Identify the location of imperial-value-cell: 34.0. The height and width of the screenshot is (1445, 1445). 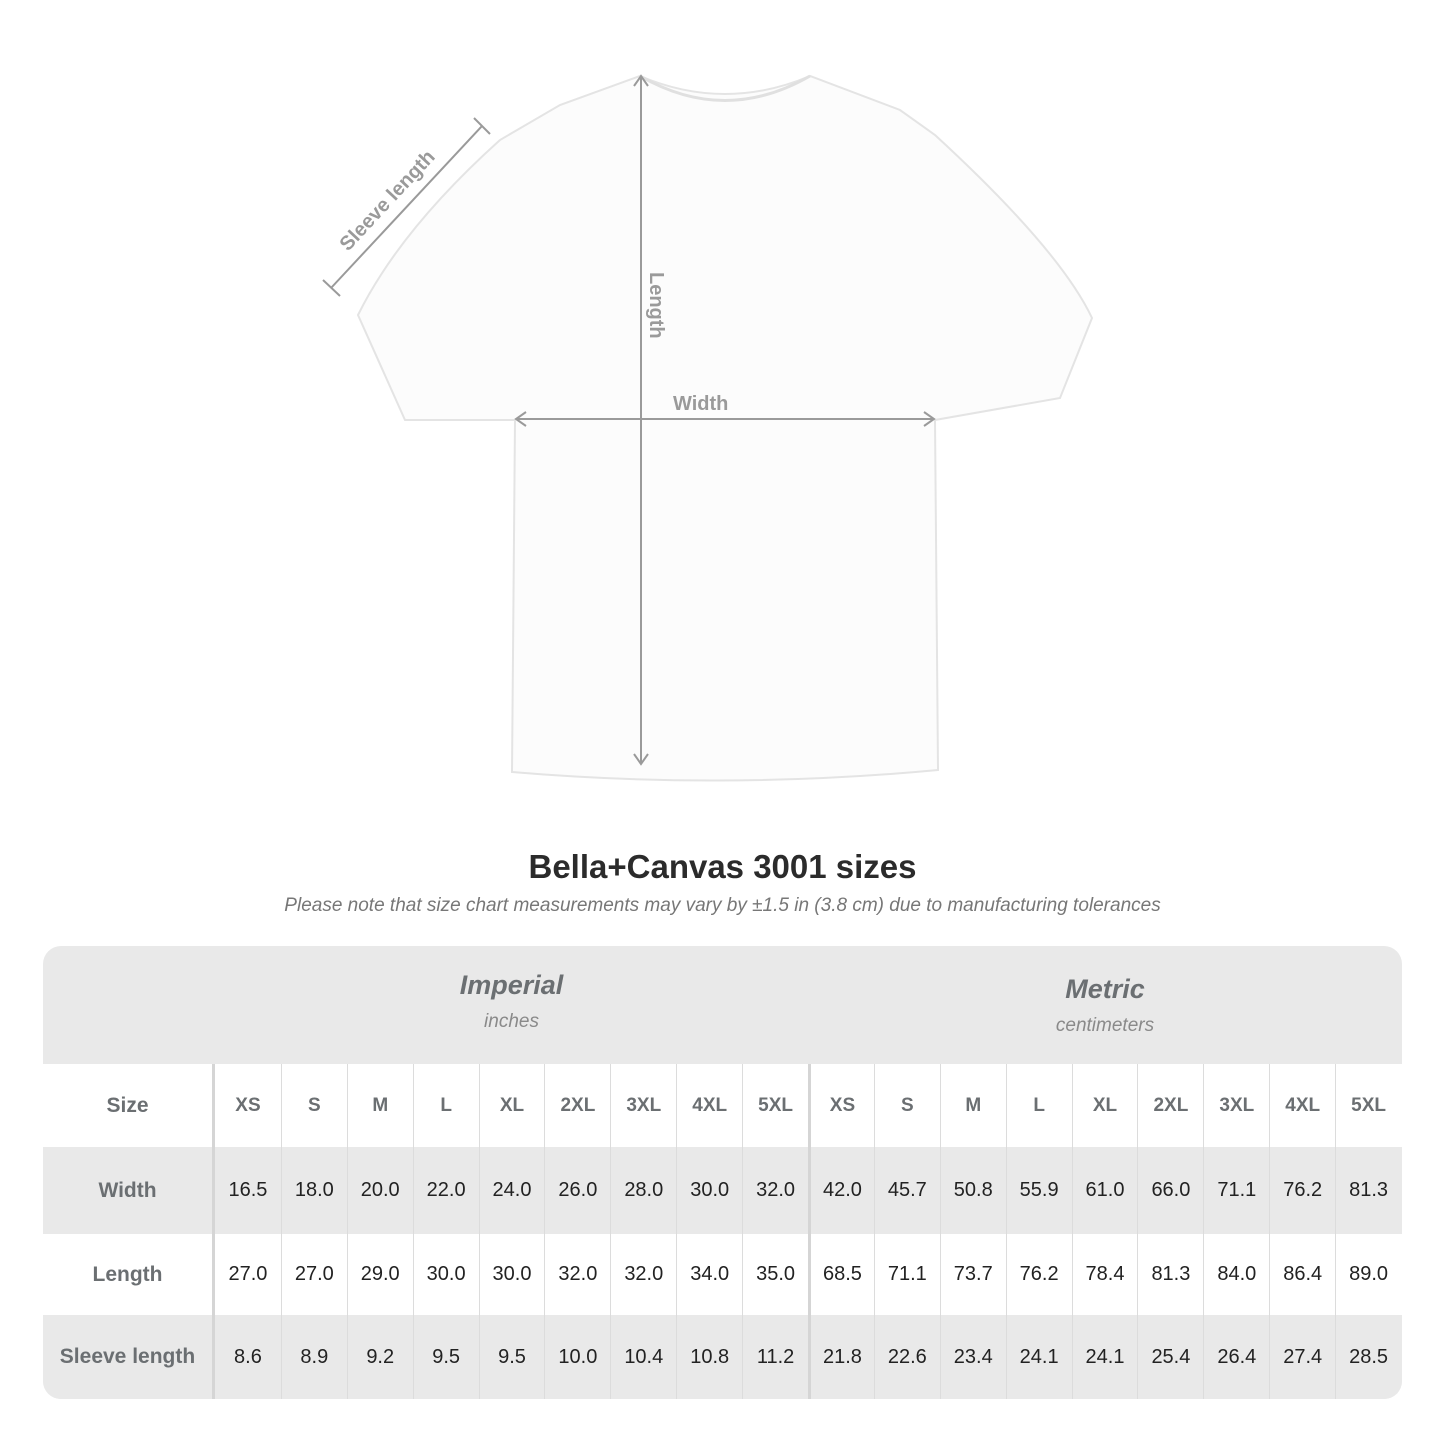
(709, 1274).